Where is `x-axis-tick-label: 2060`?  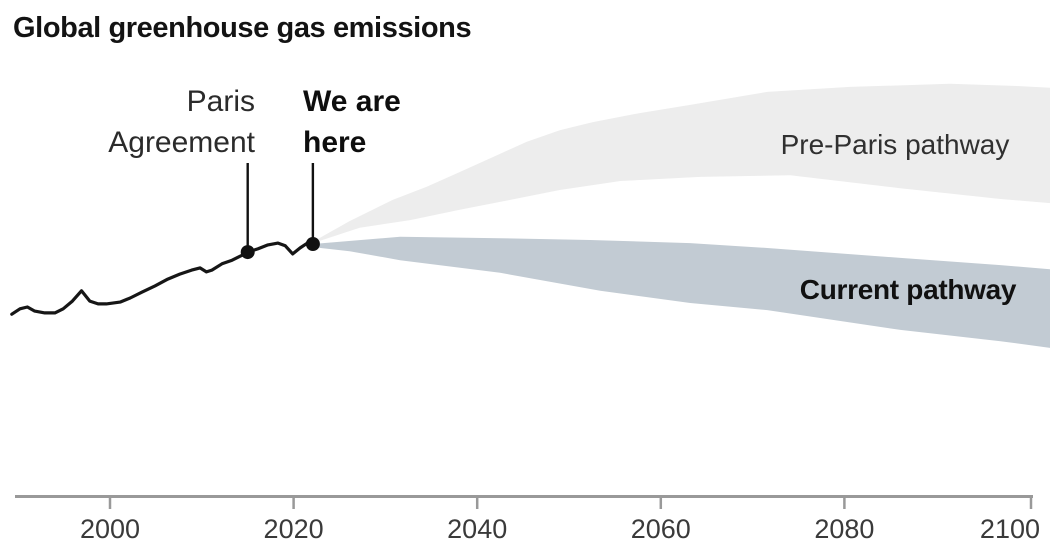 x-axis-tick-label: 2060 is located at coordinates (661, 529).